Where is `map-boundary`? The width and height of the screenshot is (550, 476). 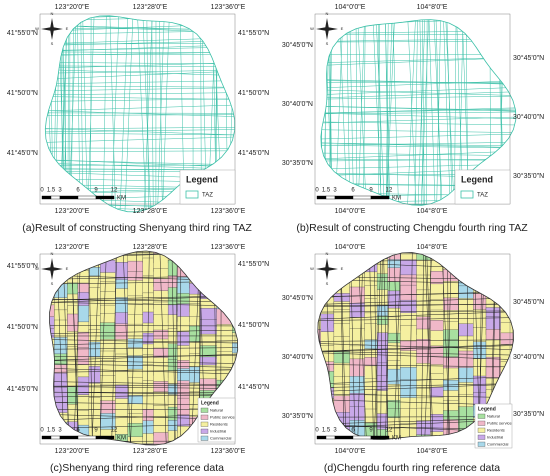
map-boundary is located at coordinates (415, 346).